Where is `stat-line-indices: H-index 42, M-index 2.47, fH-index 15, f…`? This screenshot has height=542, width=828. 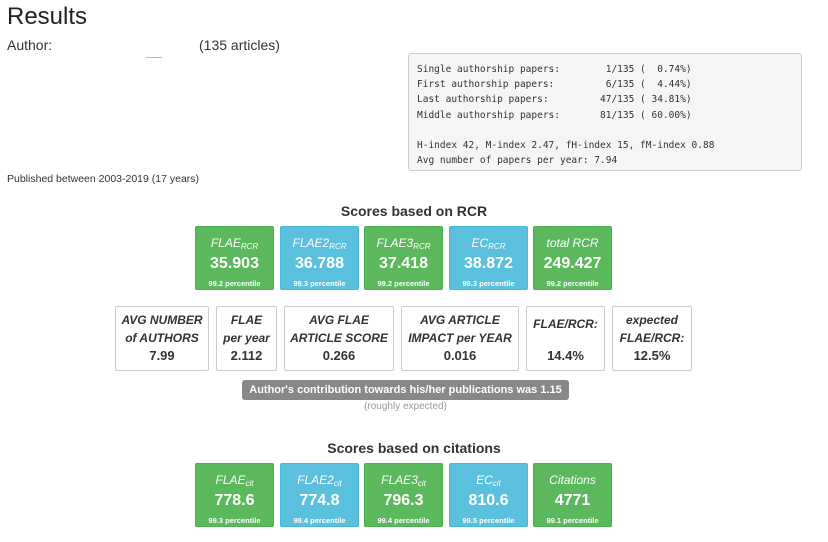
stat-line-indices: H-index 42, M-index 2.47, fH-index 15, f… is located at coordinates (566, 146).